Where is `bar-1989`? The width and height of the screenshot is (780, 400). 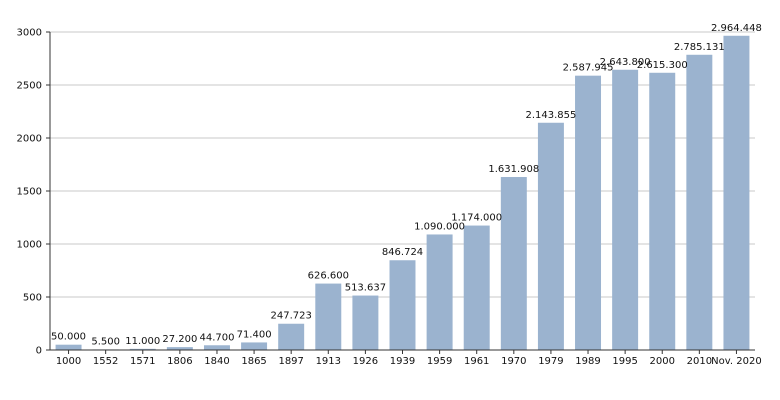 bar-1989 is located at coordinates (588, 213).